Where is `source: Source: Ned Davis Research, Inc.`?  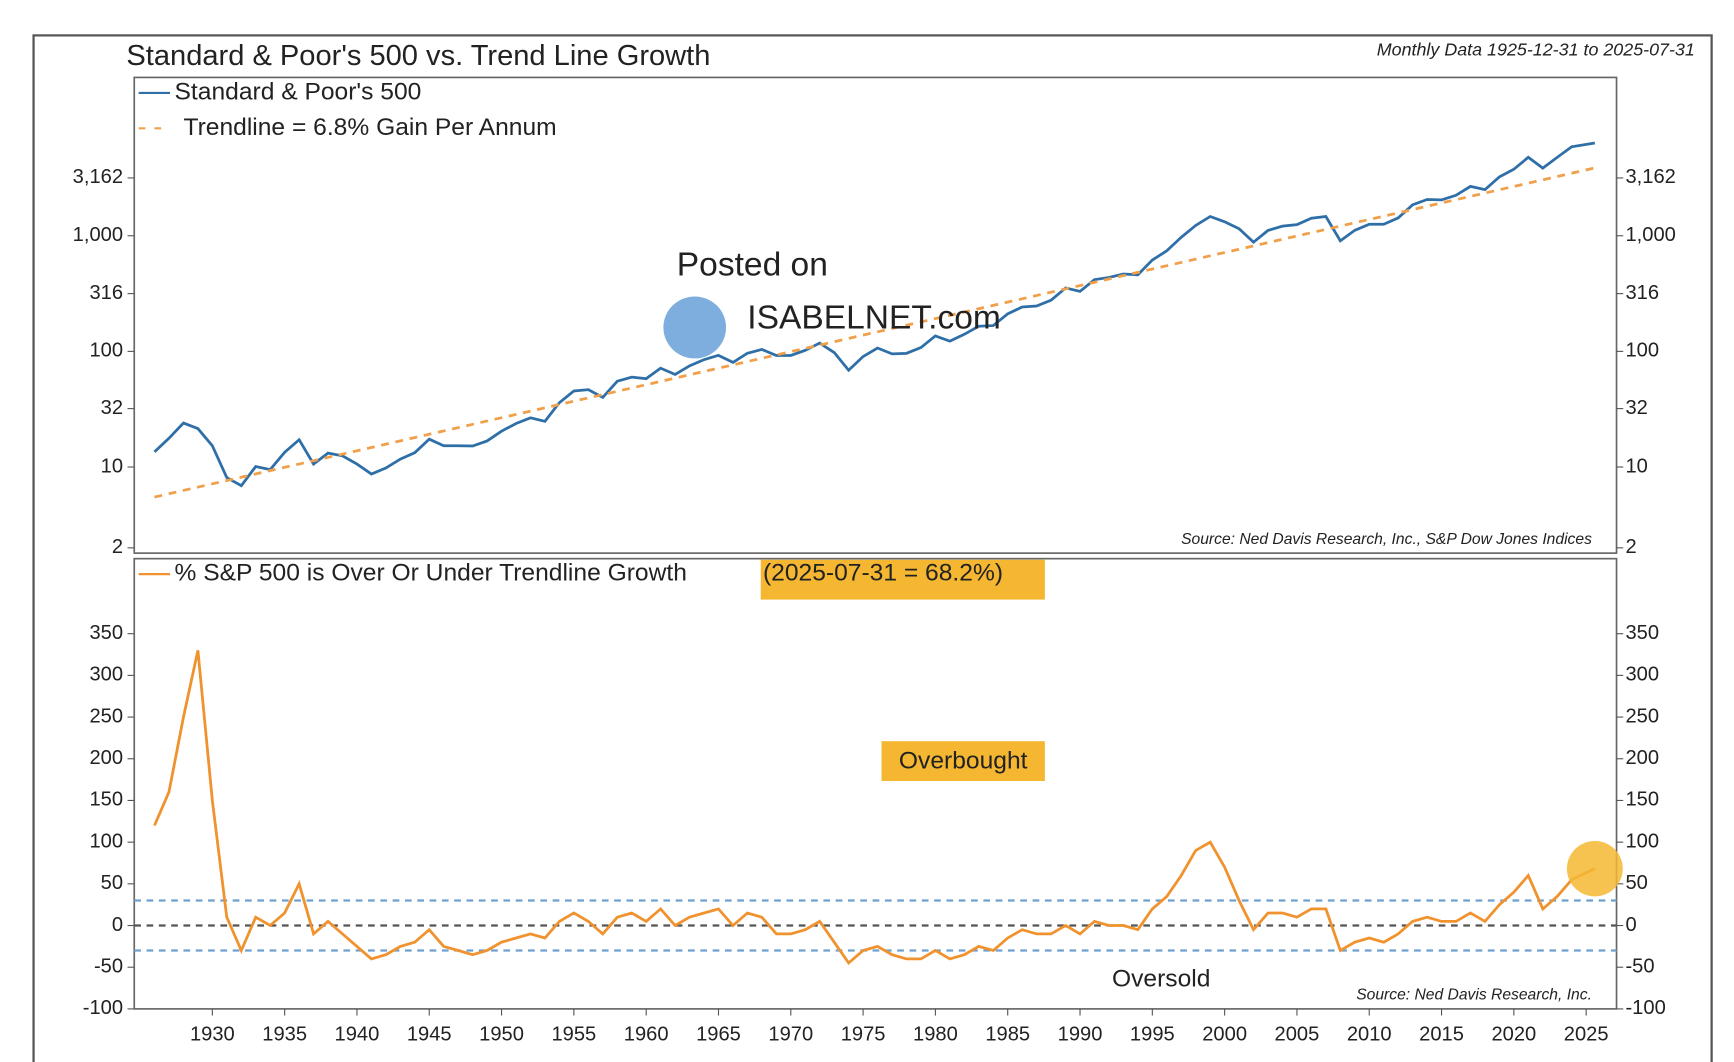
source: Source: Ned Davis Research, Inc. is located at coordinates (1474, 995).